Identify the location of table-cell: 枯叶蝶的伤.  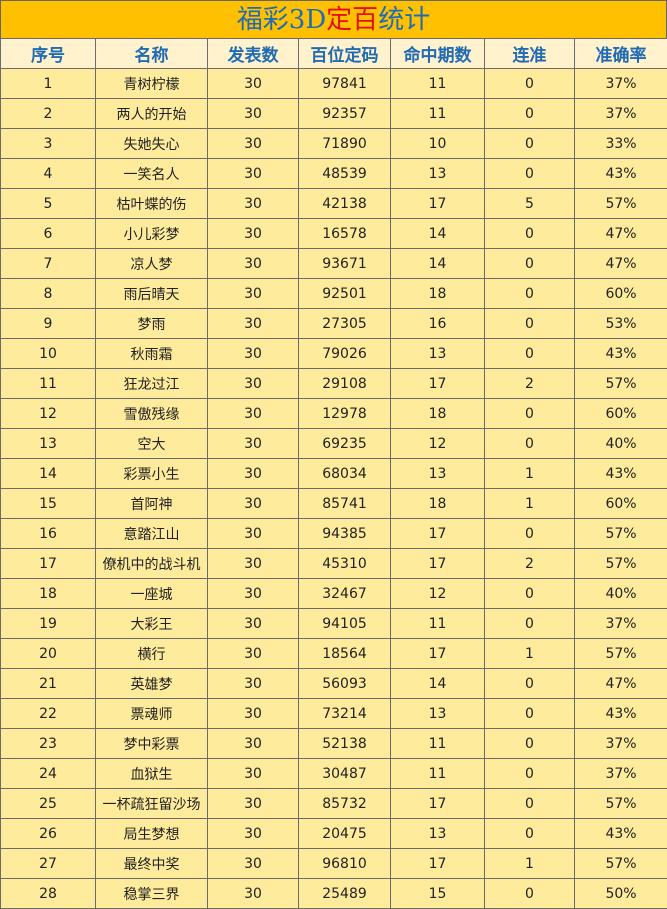
(151, 203).